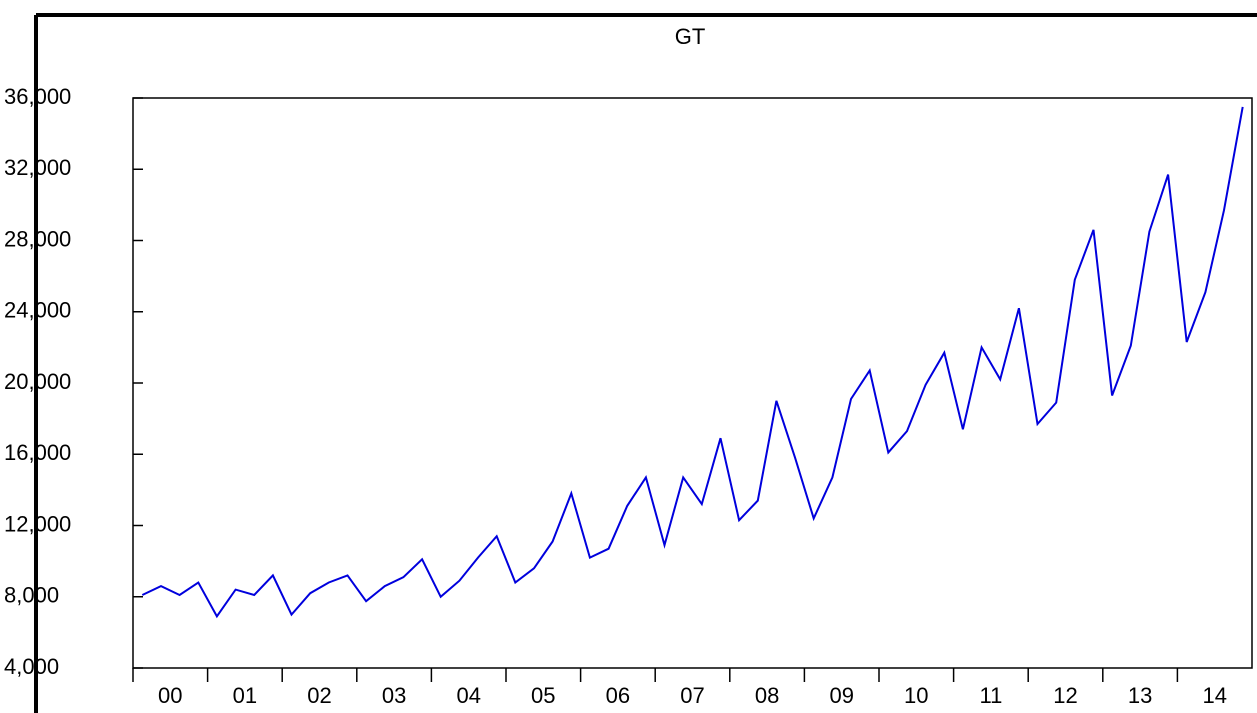  I want to click on y-tick-label: 24,000, so click(37, 310).